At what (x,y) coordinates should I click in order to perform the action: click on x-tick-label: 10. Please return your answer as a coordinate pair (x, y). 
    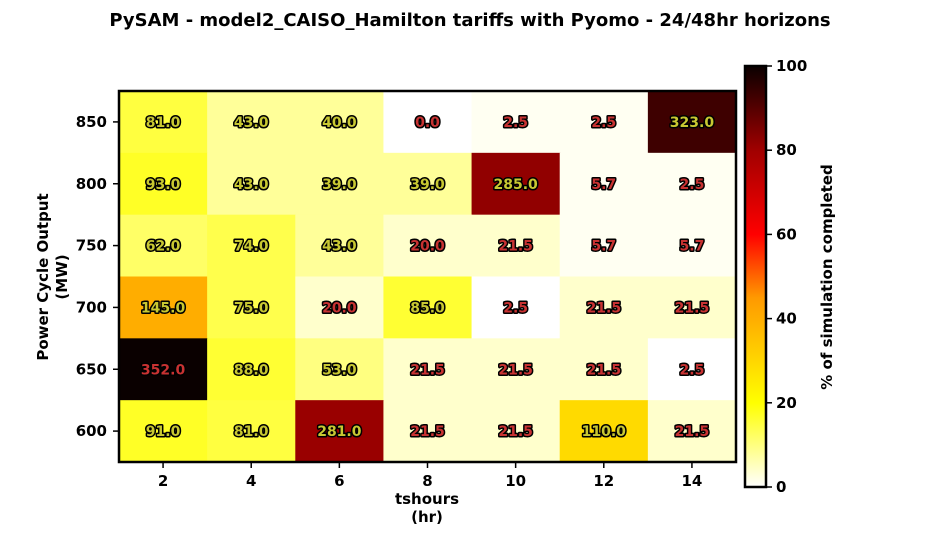
    Looking at the image, I should click on (515, 481).